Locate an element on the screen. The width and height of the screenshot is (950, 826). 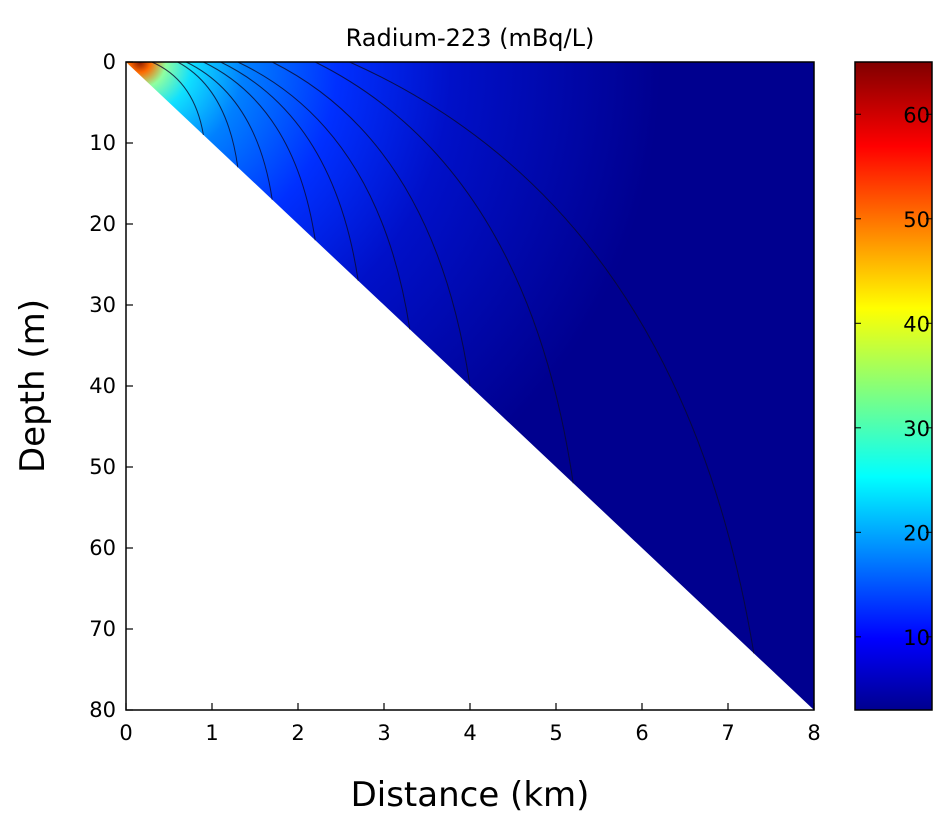
colorbar-ticks: 10 20 30 40 50 60 is located at coordinates (893, 376).